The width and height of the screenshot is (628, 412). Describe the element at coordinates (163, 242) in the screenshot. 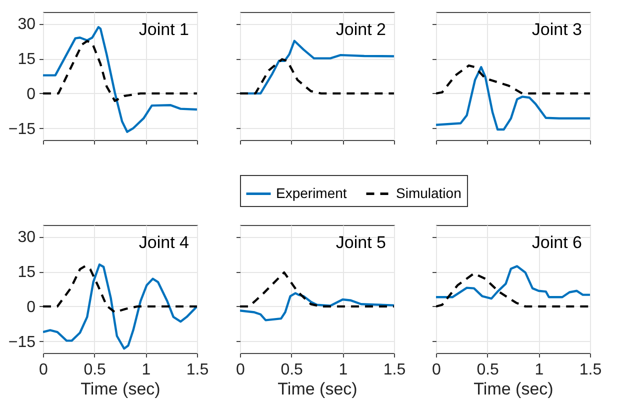

I see `chart-title: Joint 4` at that location.